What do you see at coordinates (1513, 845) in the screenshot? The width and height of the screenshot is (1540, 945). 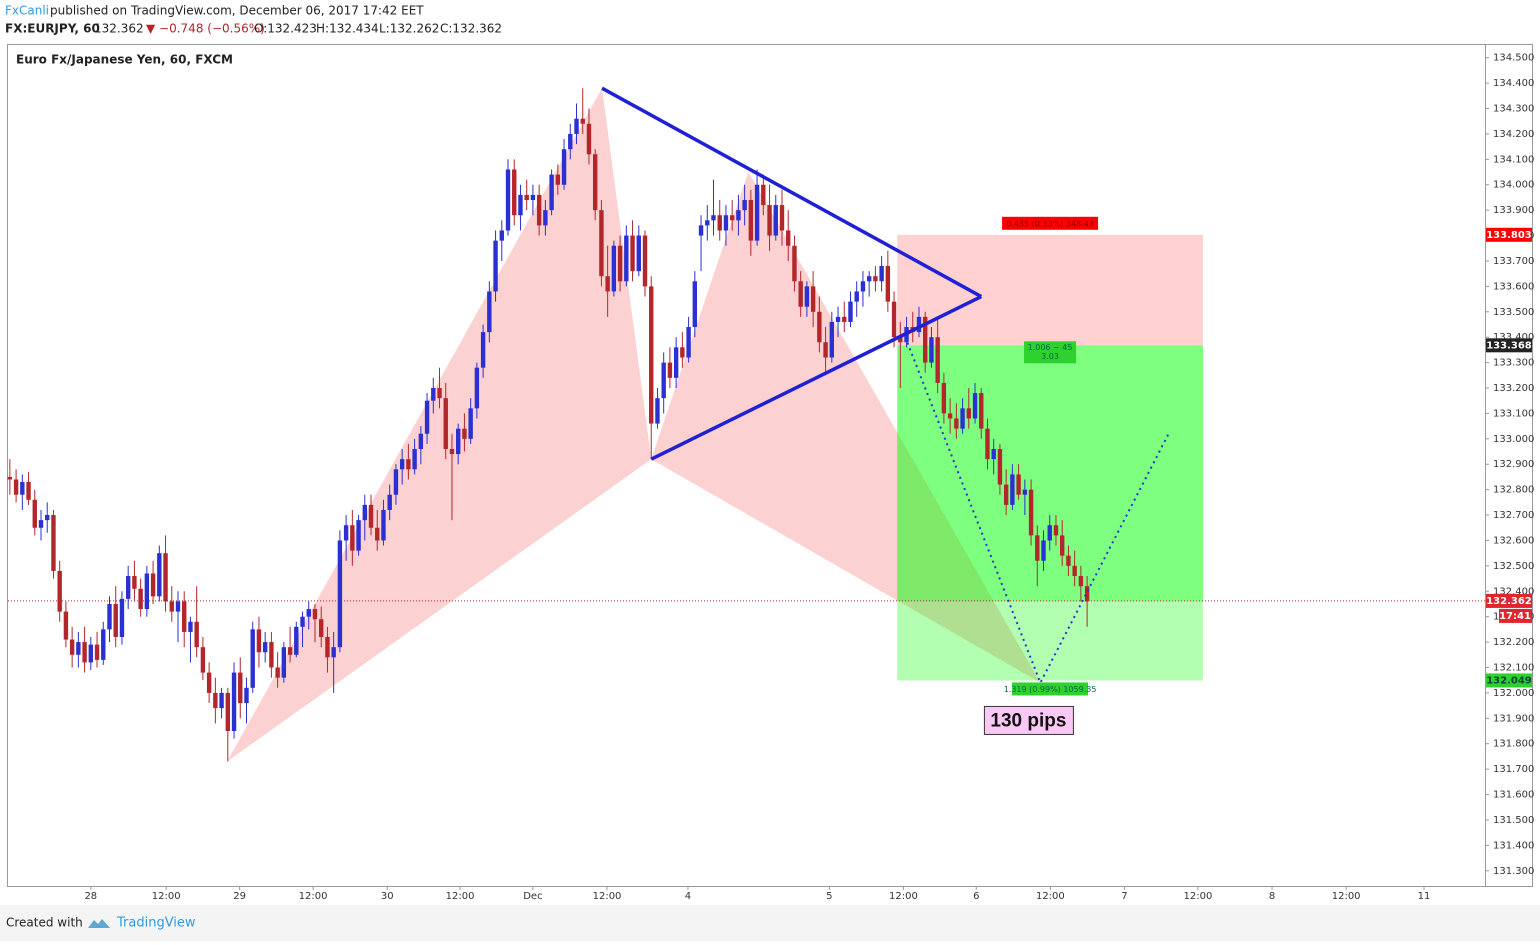 I see `y-tick-label: 131.400` at bounding box center [1513, 845].